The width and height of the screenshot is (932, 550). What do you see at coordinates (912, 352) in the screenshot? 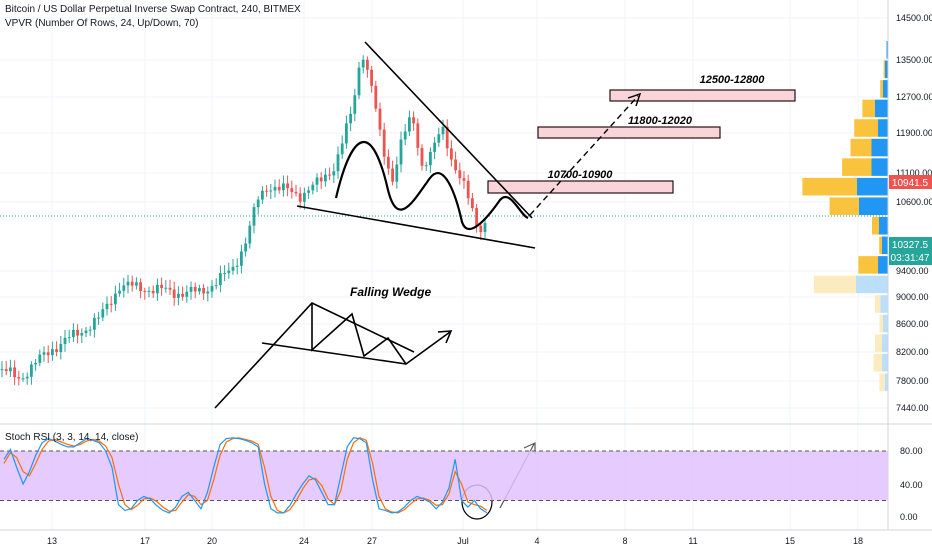
I see `price-tick-label: 8200.00` at bounding box center [912, 352].